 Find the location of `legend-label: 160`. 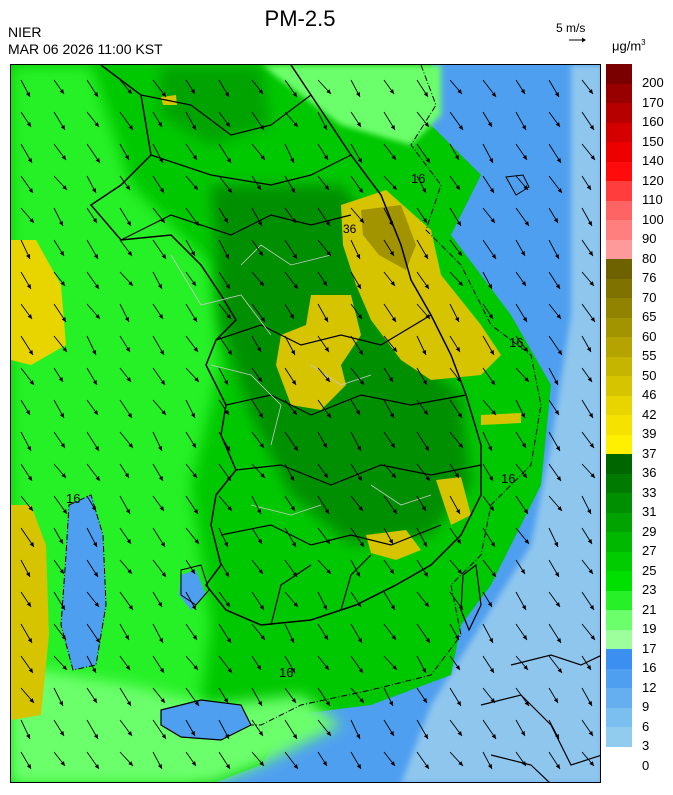

legend-label: 160 is located at coordinates (653, 121).